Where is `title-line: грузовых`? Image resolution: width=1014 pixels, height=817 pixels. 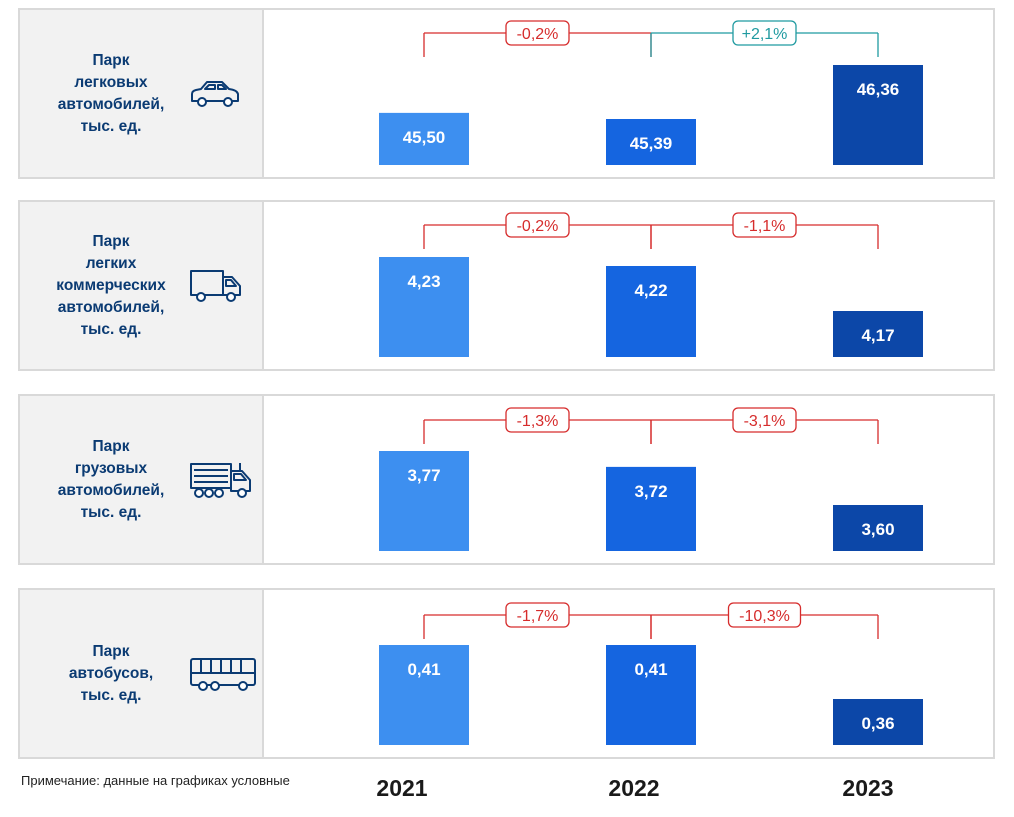
title-line: грузовых is located at coordinates (111, 468).